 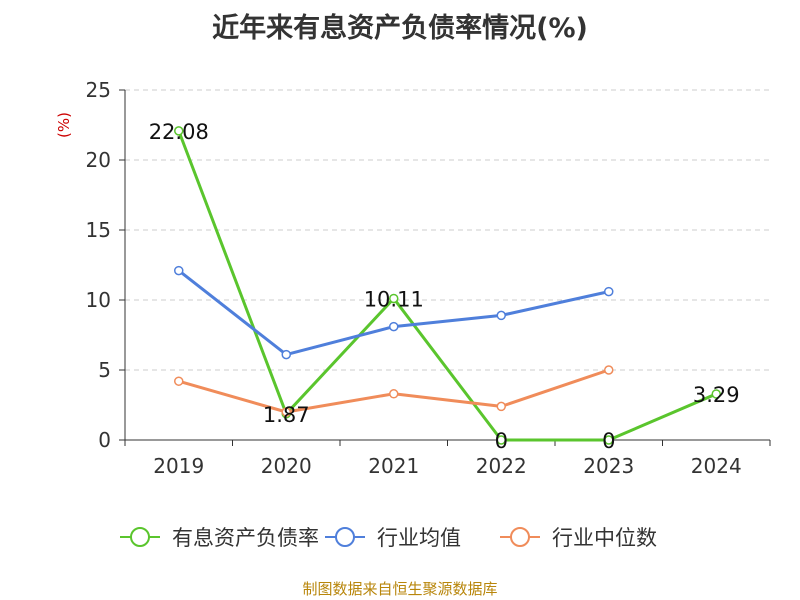 What do you see at coordinates (393, 313) in the screenshot?
I see `series-line` at bounding box center [393, 313].